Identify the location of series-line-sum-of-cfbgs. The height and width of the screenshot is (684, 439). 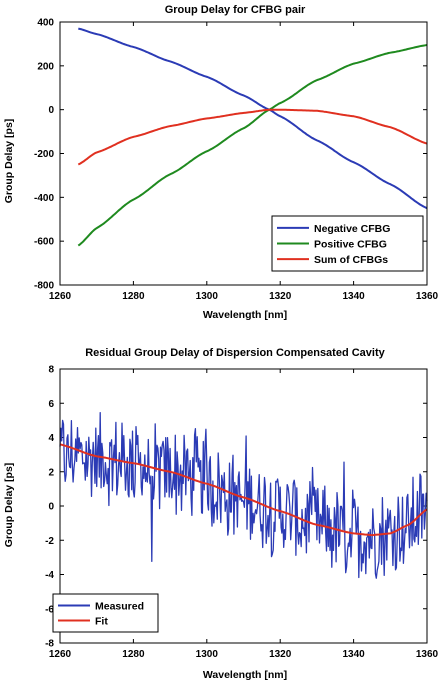
(252, 137).